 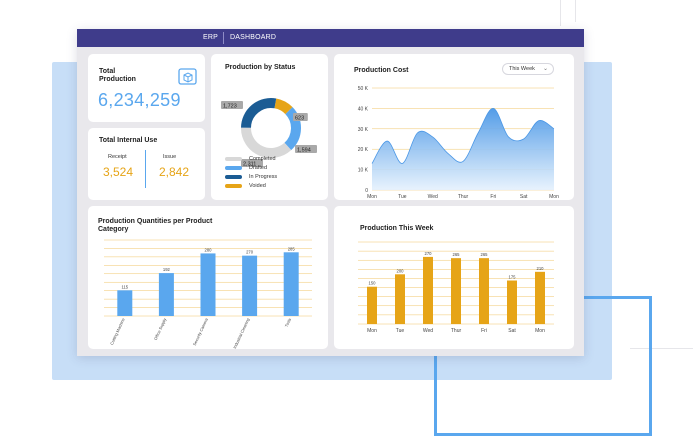 What do you see at coordinates (512, 331) in the screenshot?
I see `bar-category-label: Sat` at bounding box center [512, 331].